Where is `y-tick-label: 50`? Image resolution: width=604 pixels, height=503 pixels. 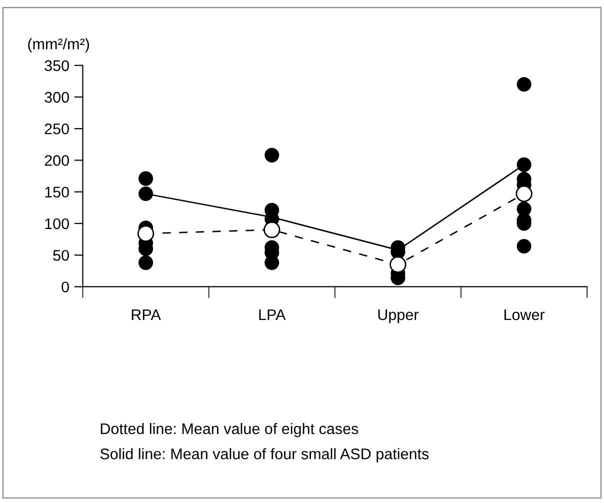 y-tick-label: 50 is located at coordinates (61, 255).